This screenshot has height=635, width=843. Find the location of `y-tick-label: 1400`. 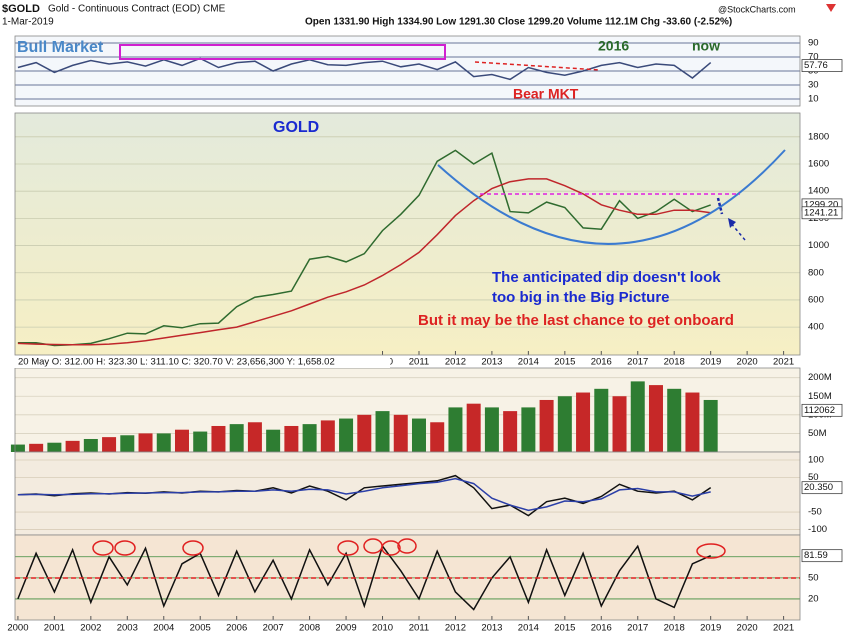

y-tick-label: 1400 is located at coordinates (818, 191).